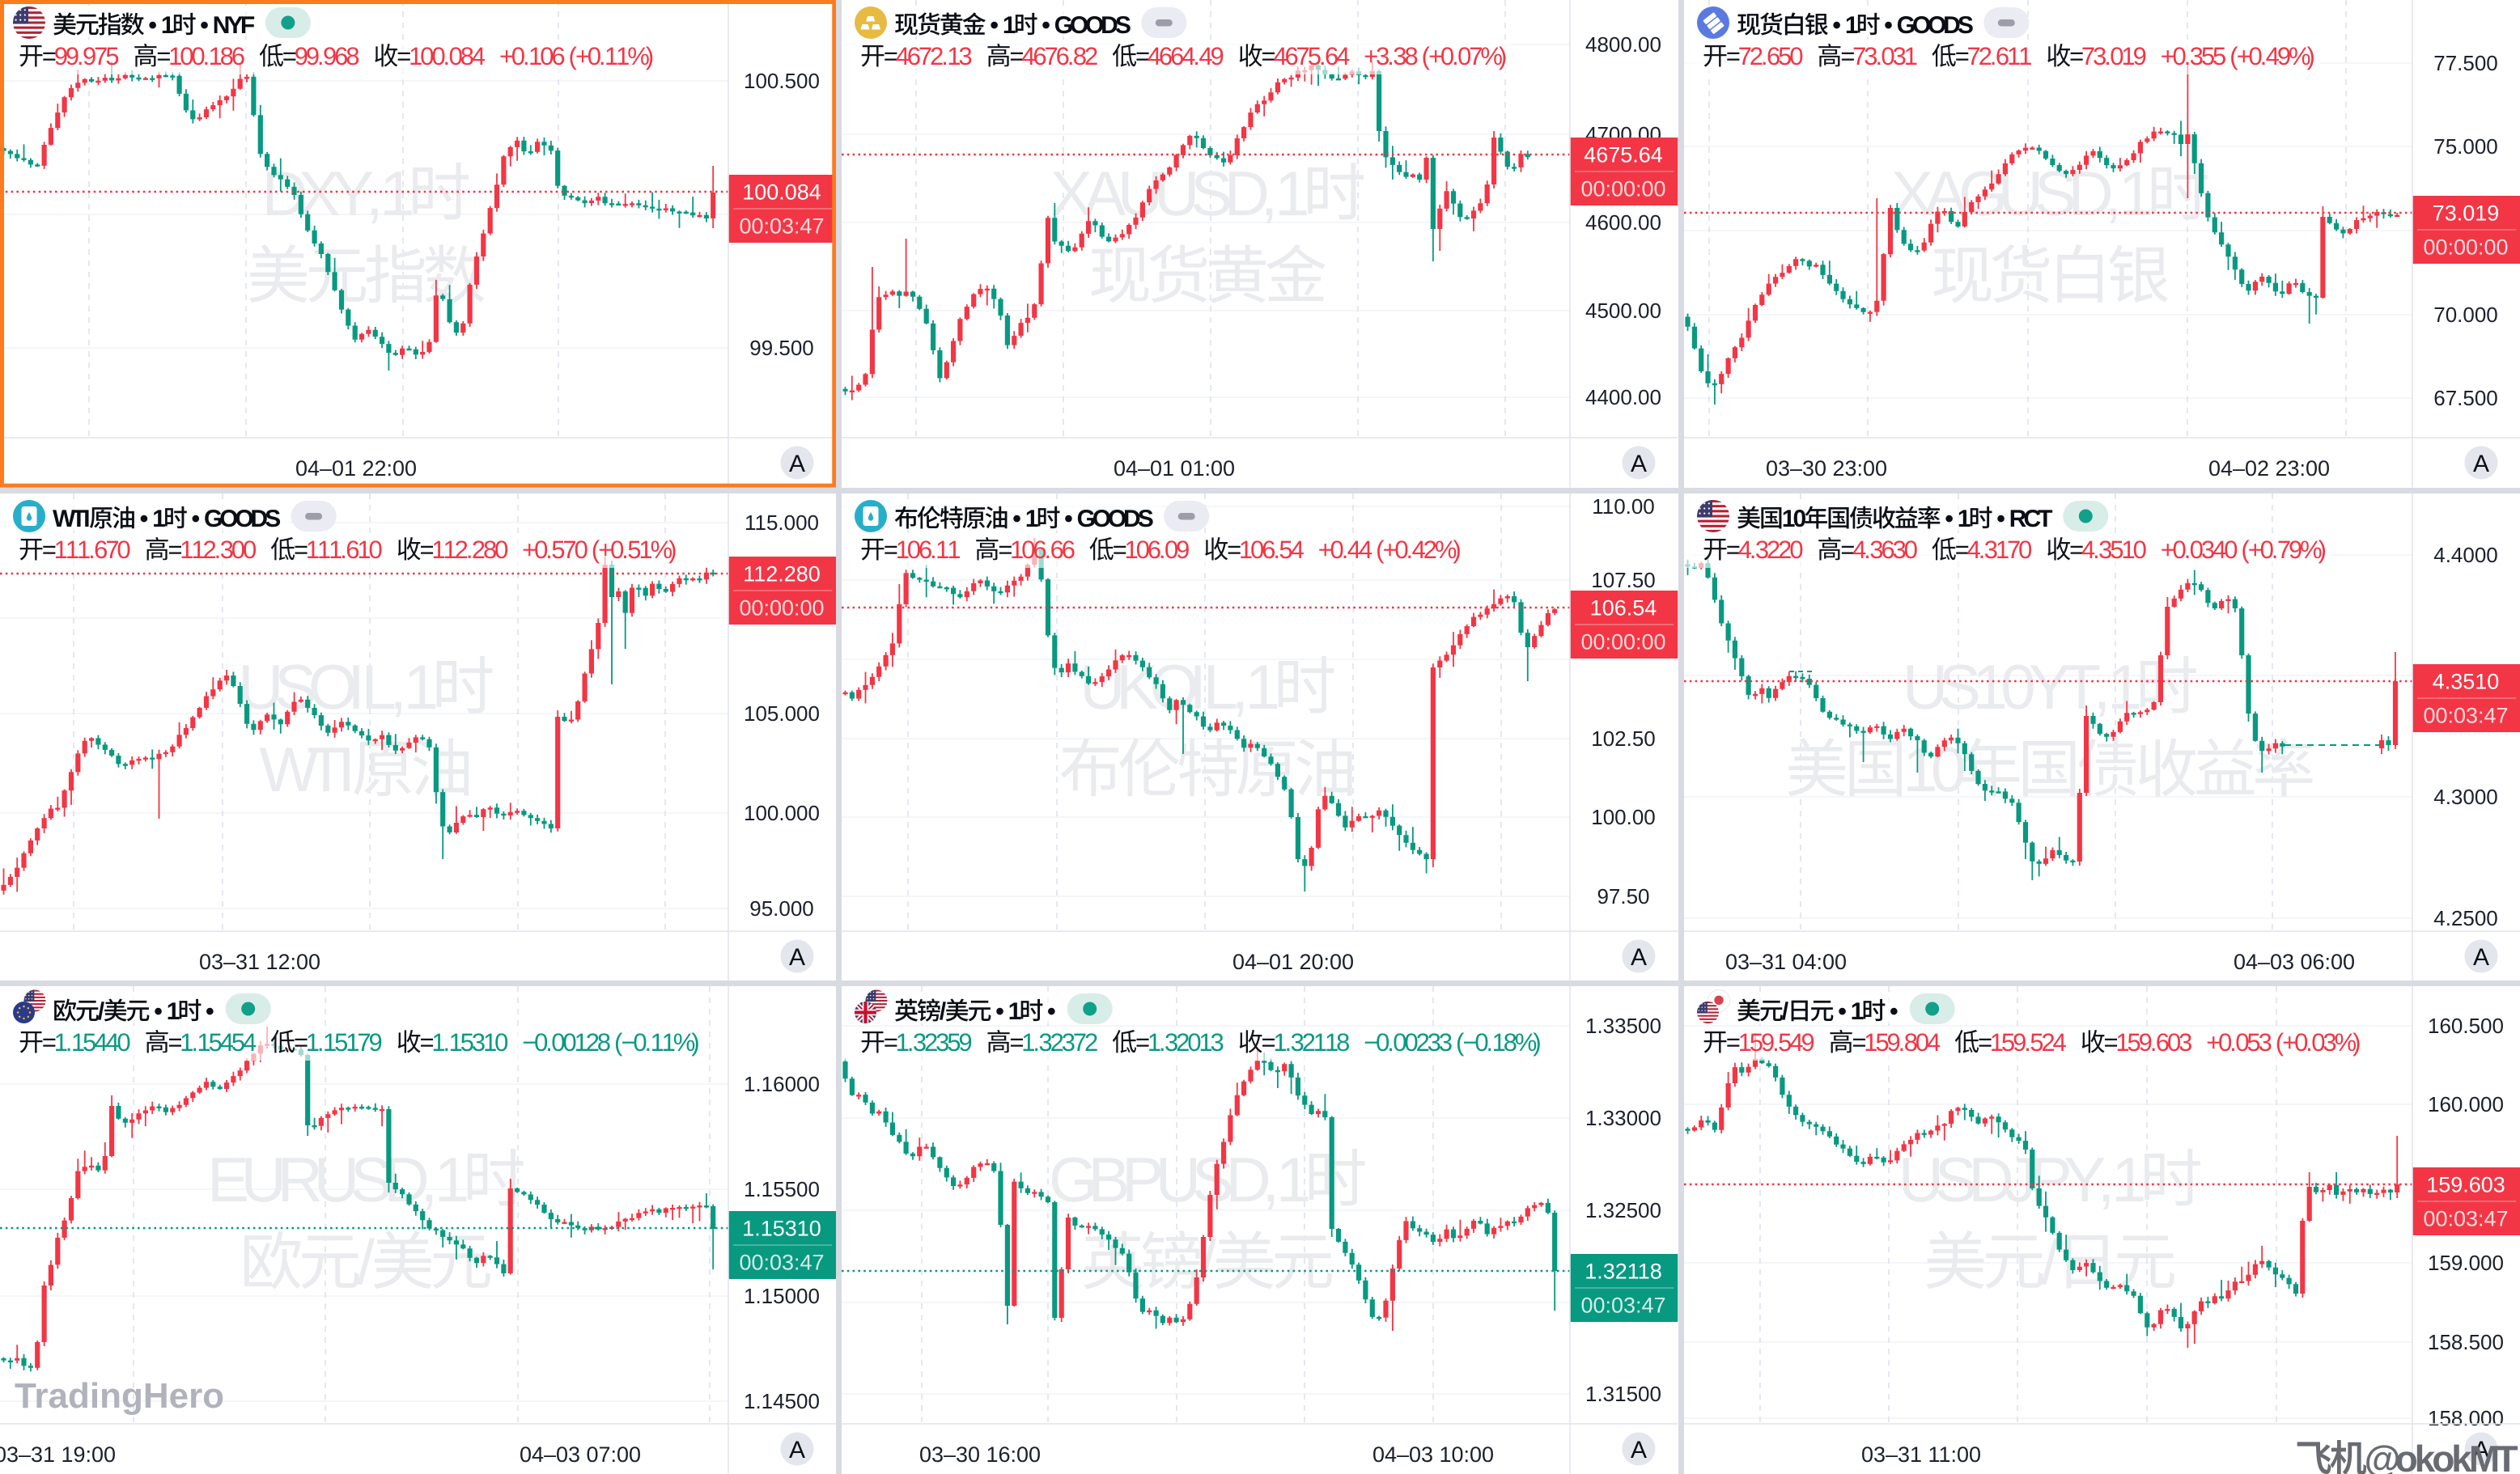 The width and height of the screenshot is (2520, 1474). I want to click on svg-text: 04–03 07:00, so click(581, 1454).